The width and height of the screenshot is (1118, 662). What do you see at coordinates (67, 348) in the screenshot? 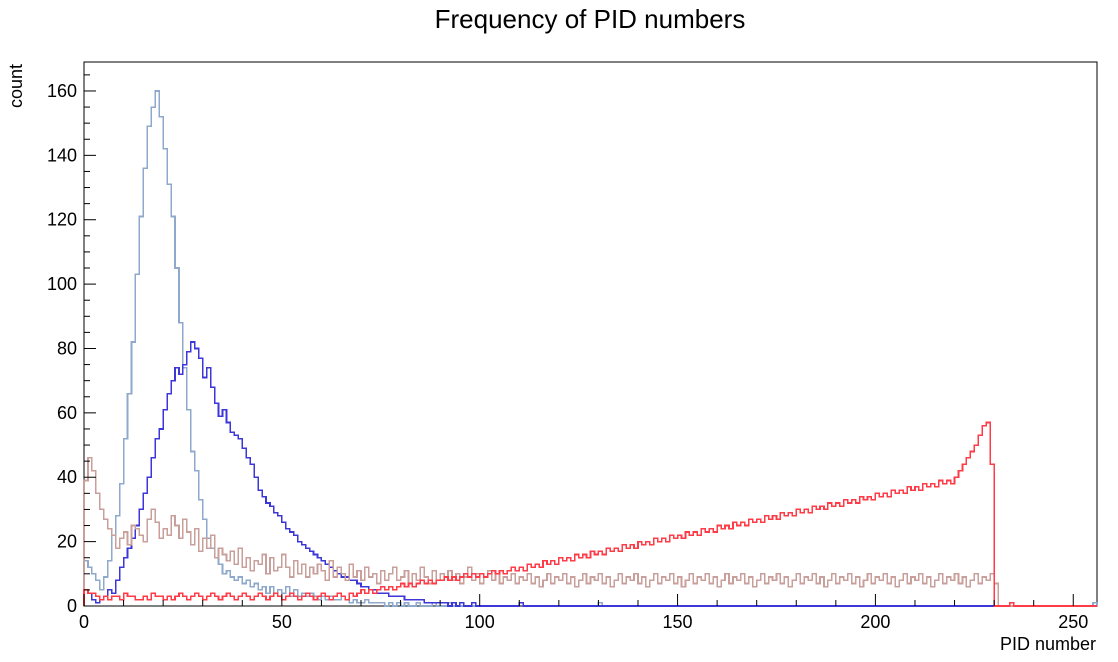
I see `y-tick-label-4: 80` at bounding box center [67, 348].